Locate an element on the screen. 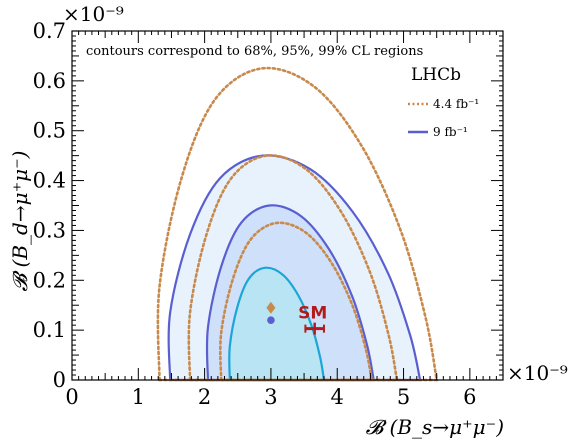 The height and width of the screenshot is (442, 572). sm-label: SM is located at coordinates (312, 314).